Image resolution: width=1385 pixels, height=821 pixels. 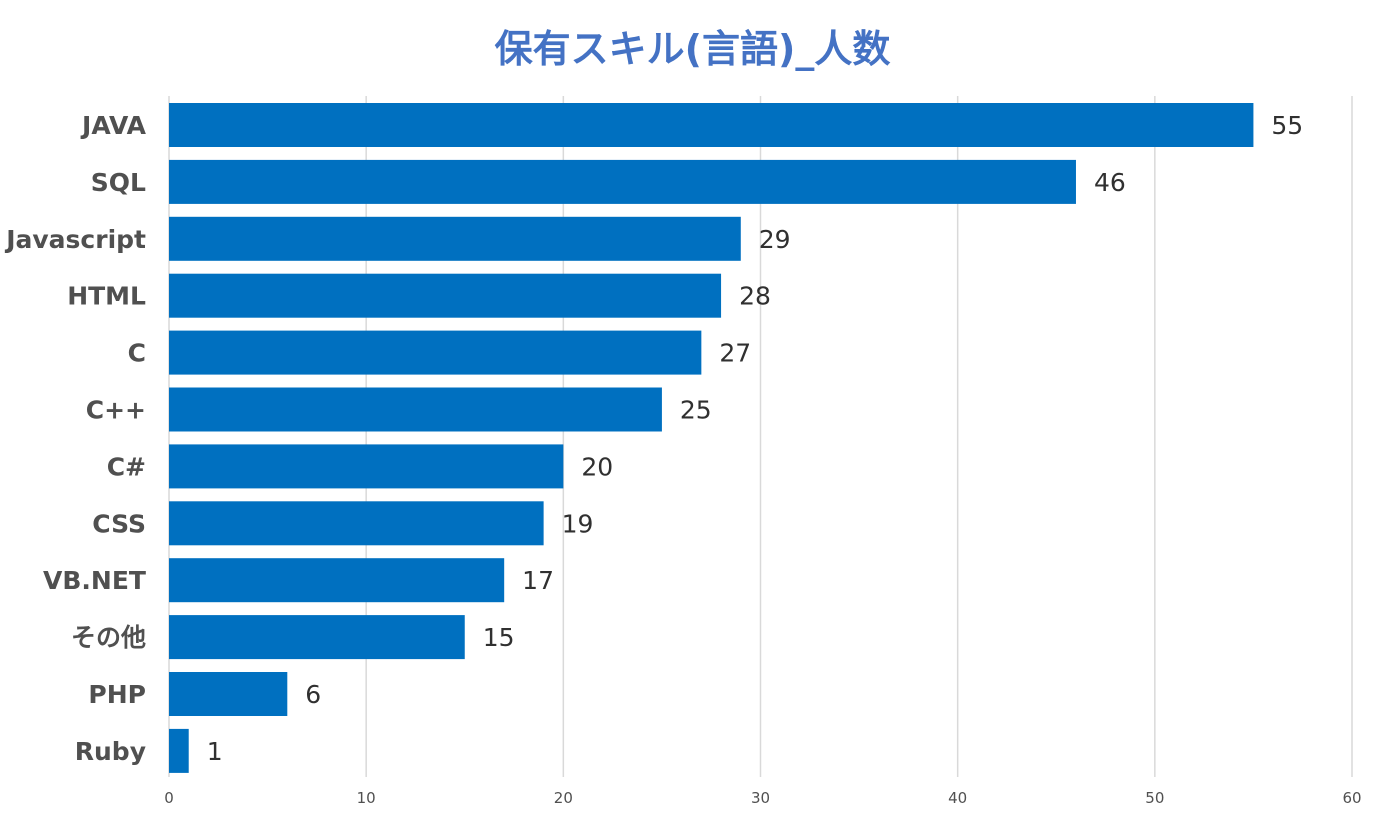 What do you see at coordinates (94, 580) in the screenshot?
I see `category-label-8: VB.NET` at bounding box center [94, 580].